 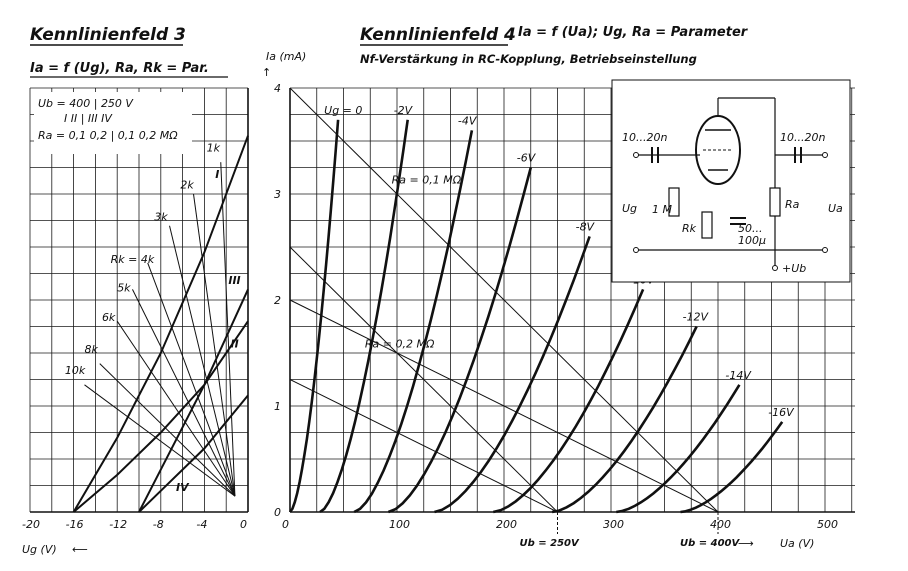 What do you see at coordinates (827, 524) in the screenshot?
I see `chart4-x-tick: 500` at bounding box center [827, 524].